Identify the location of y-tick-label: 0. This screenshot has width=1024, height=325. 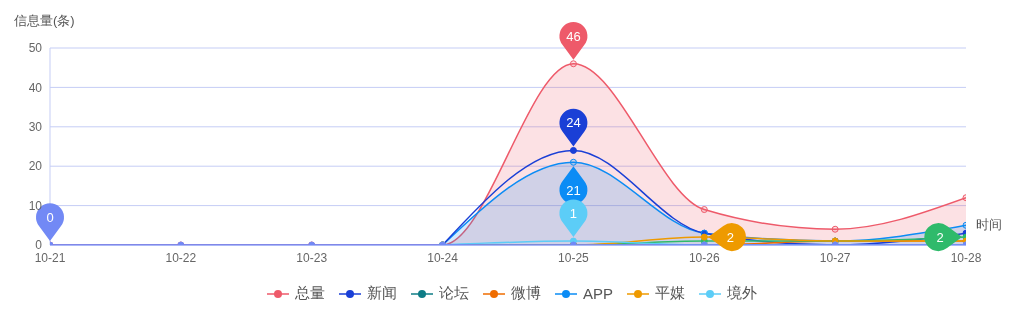
(39, 245).